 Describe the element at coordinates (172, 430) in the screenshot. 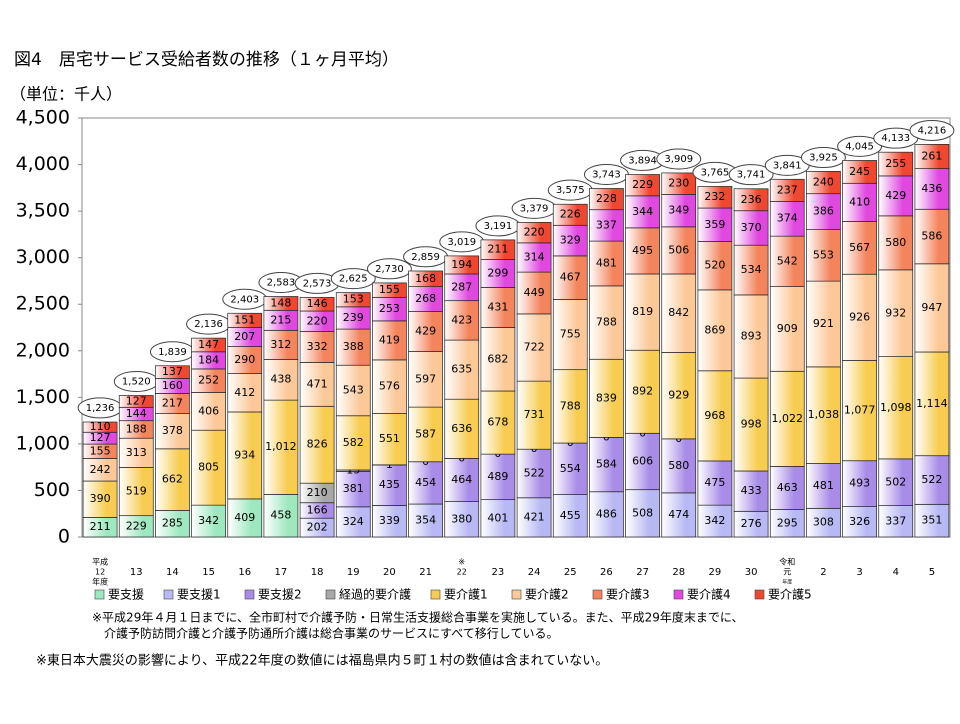

I see `value-label: 378` at that location.